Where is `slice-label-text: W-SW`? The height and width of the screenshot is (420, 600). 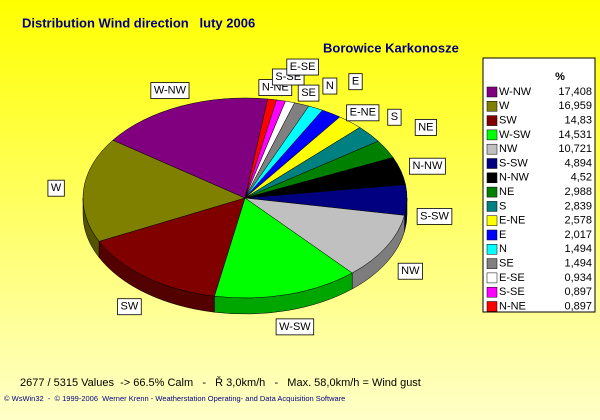 slice-label-text: W-SW is located at coordinates (295, 327).